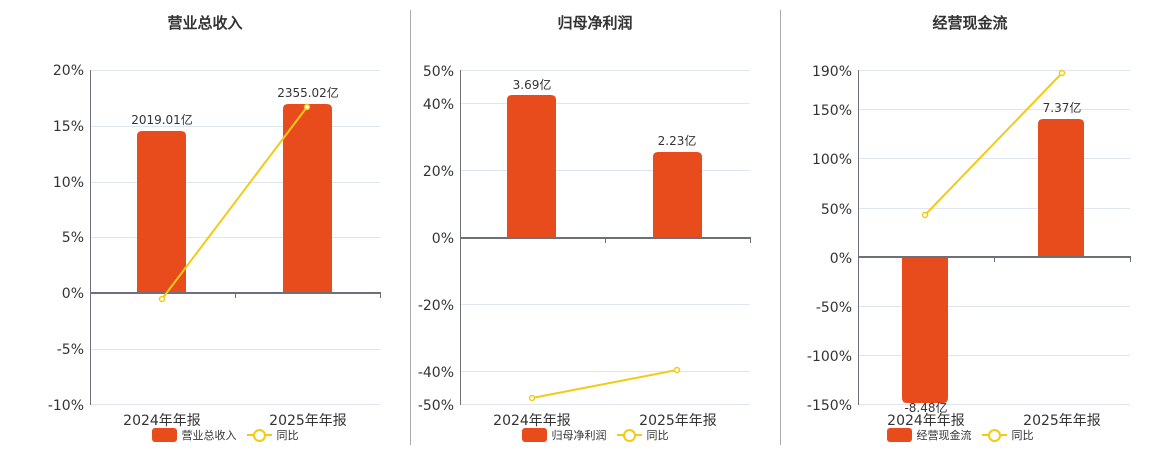  I want to click on svg-text: 15%, so click(68, 127).